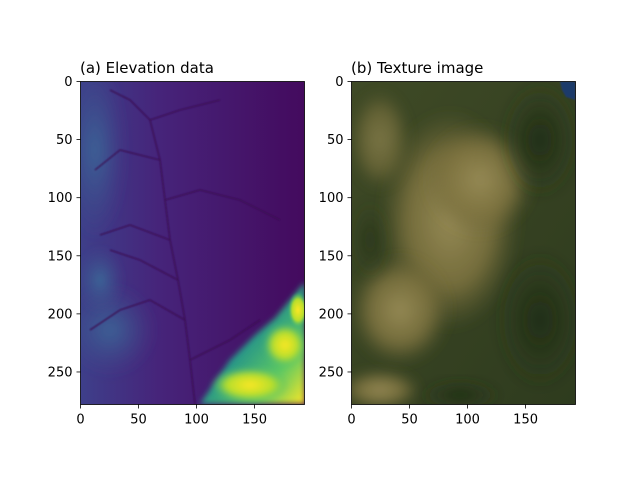 The width and height of the screenshot is (640, 480). What do you see at coordinates (80, 420) in the screenshot?
I see `elevation-xtick-label: 0` at bounding box center [80, 420].